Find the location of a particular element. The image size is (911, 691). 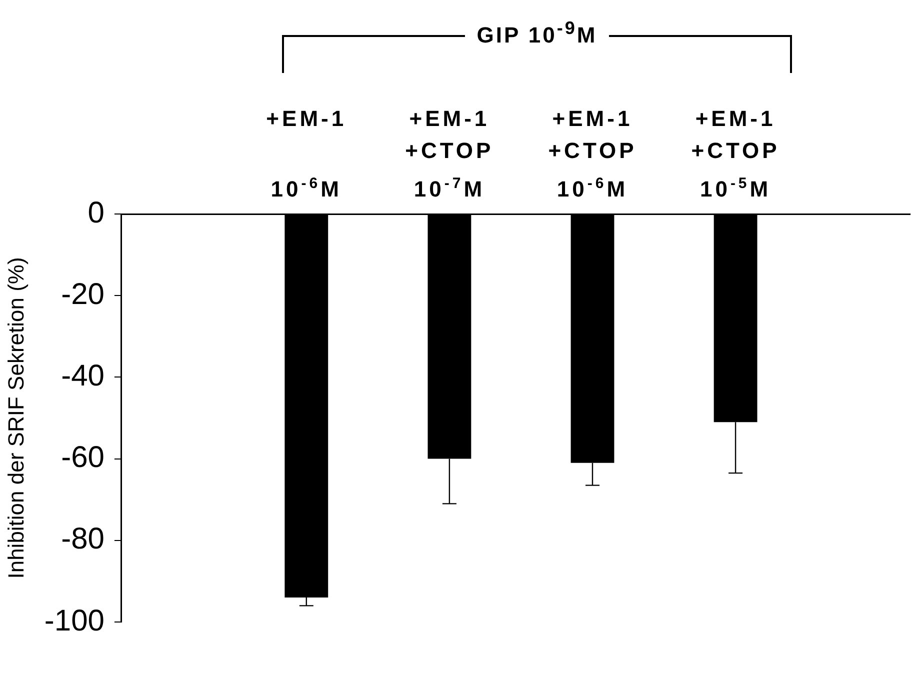

y-axis-title: Inhibition der SRIF Sekretion (%) is located at coordinates (15, 418).